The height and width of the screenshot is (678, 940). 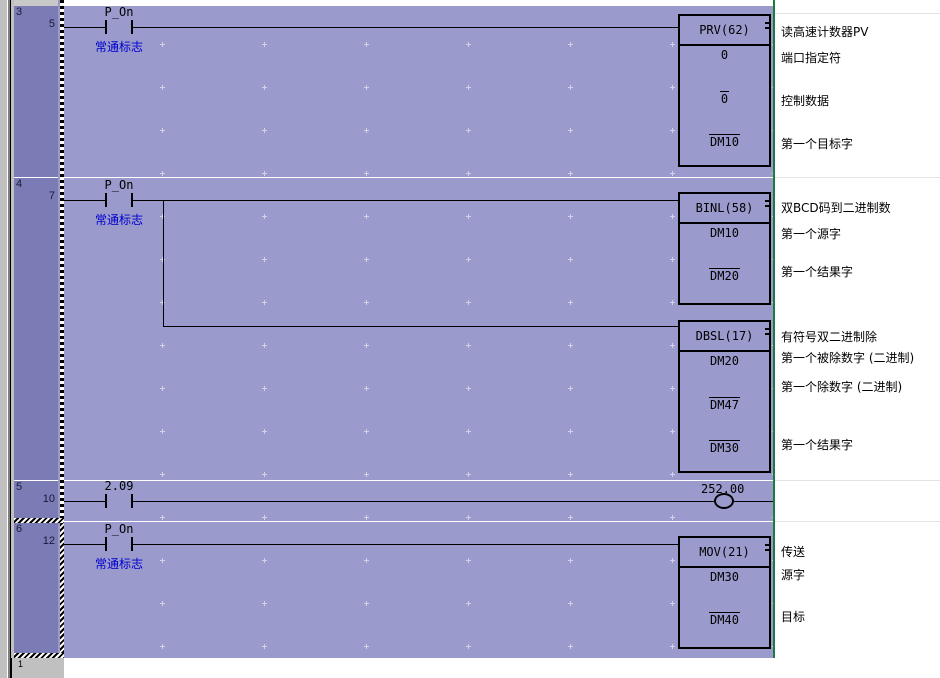 I want to click on instruction-operand-1: DM20, so click(x=724, y=361).